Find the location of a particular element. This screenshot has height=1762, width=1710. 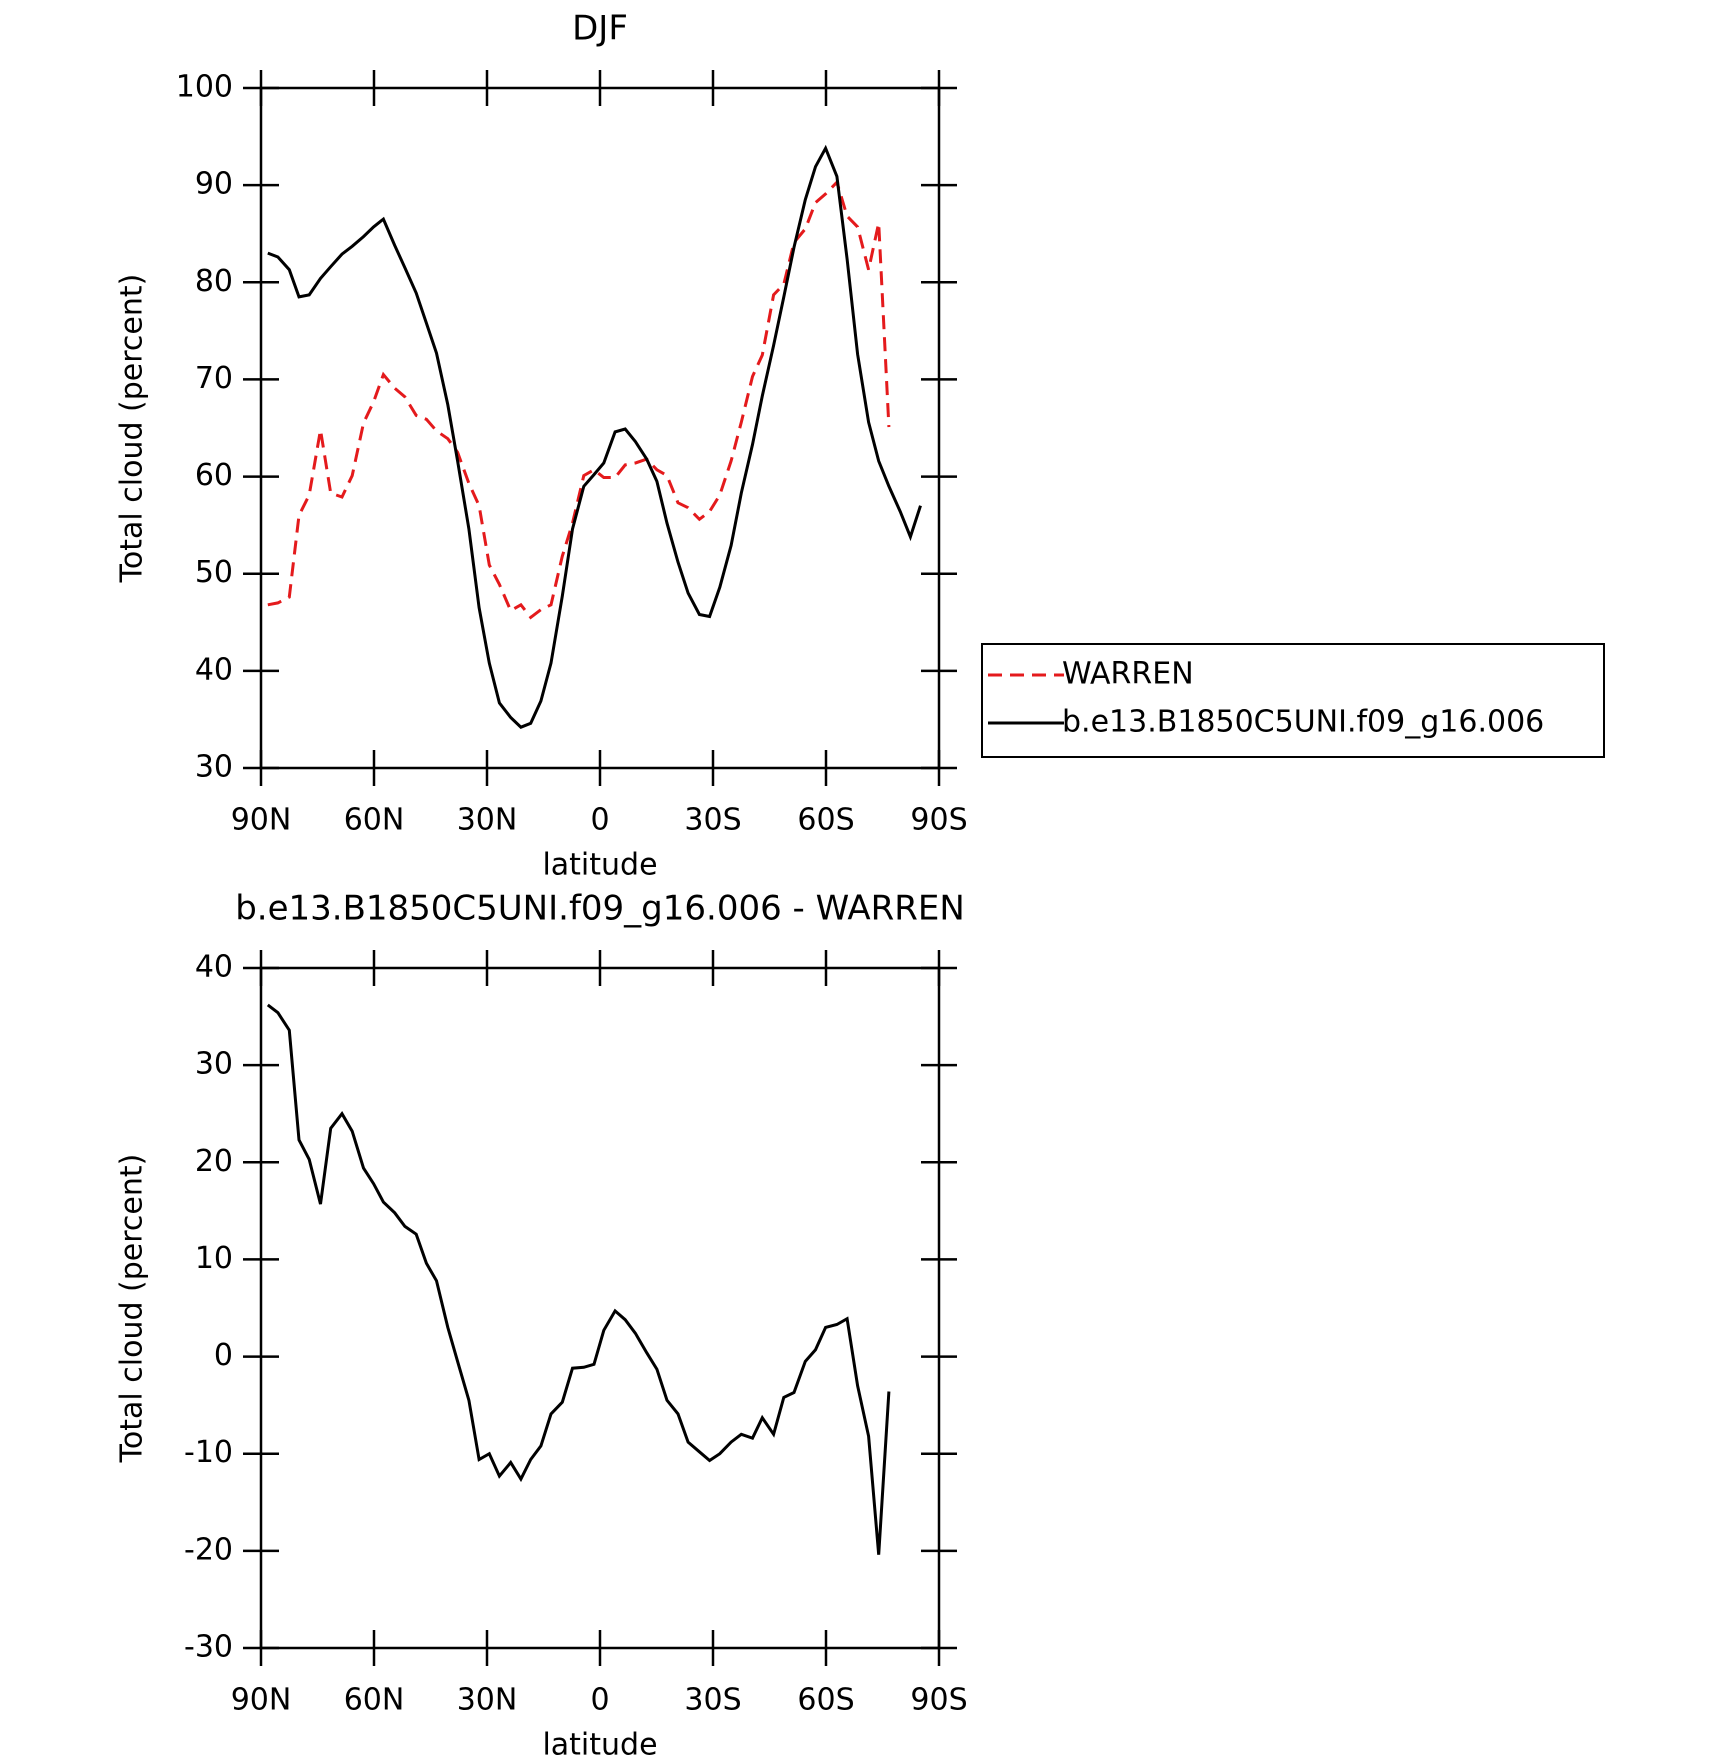

chart-title: DJF is located at coordinates (600, 29).